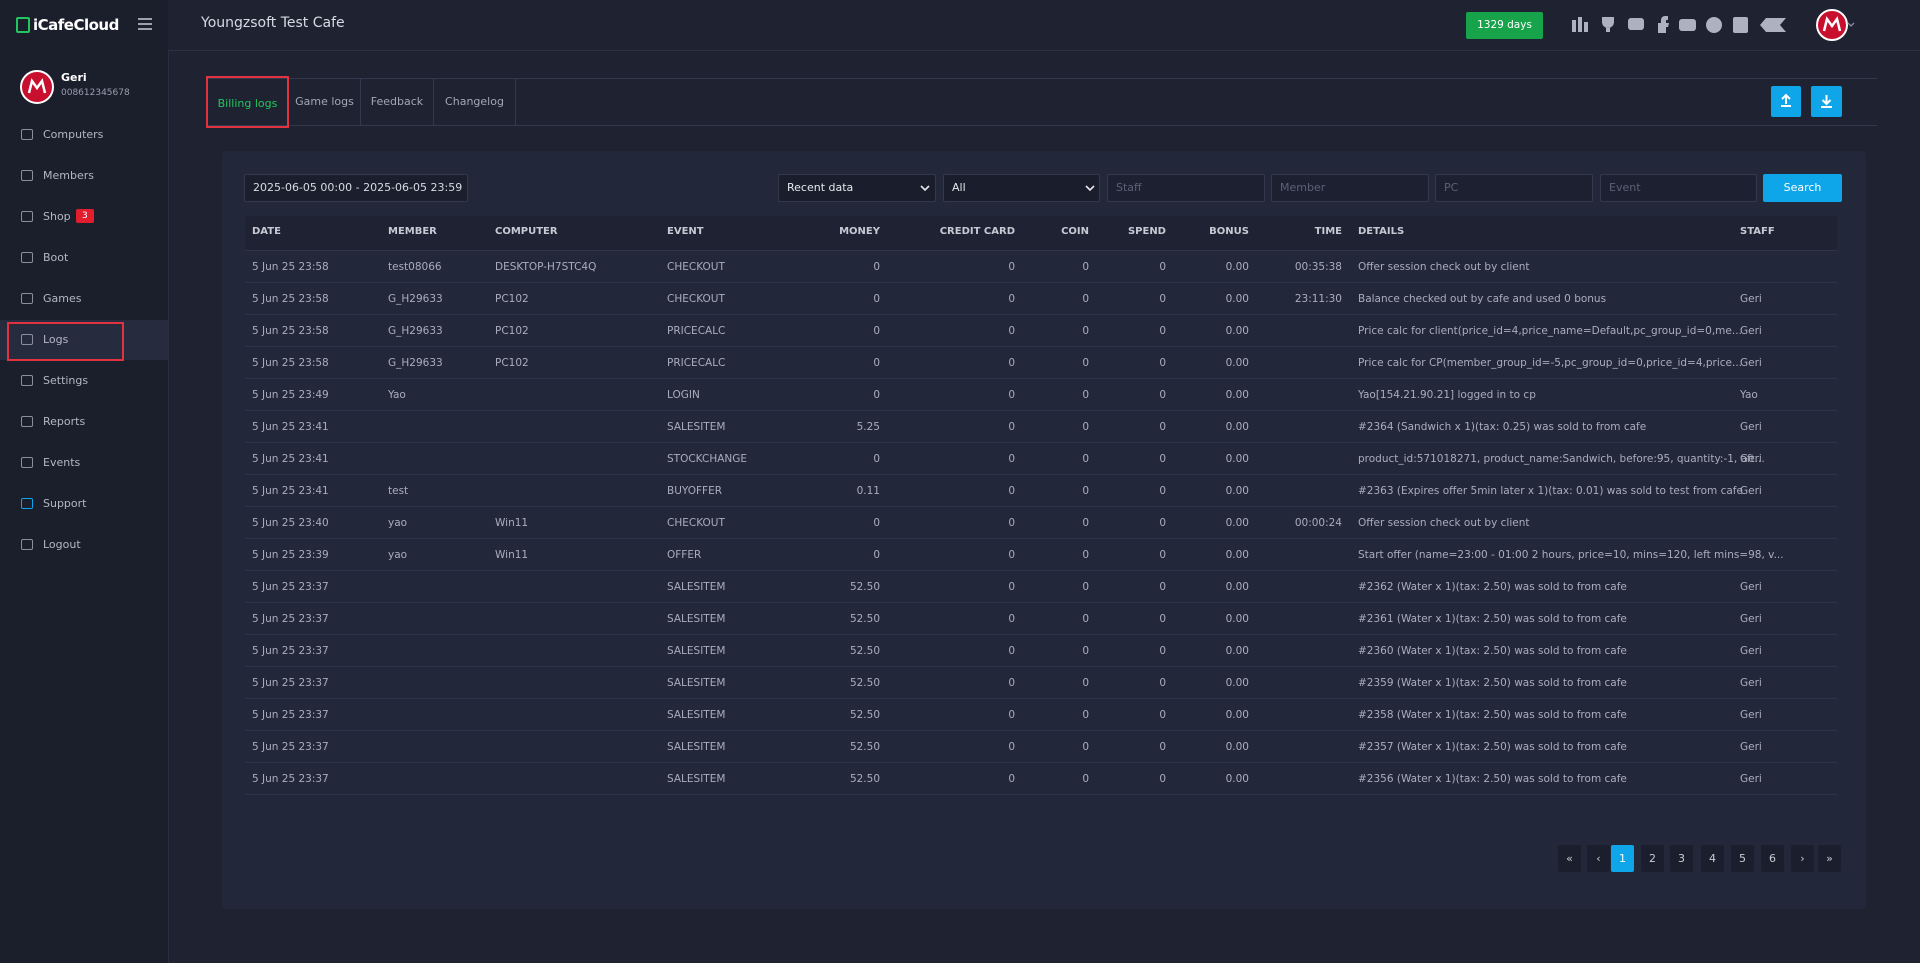  What do you see at coordinates (1318, 523) in the screenshot?
I see `table-cell: 00:00:24` at bounding box center [1318, 523].